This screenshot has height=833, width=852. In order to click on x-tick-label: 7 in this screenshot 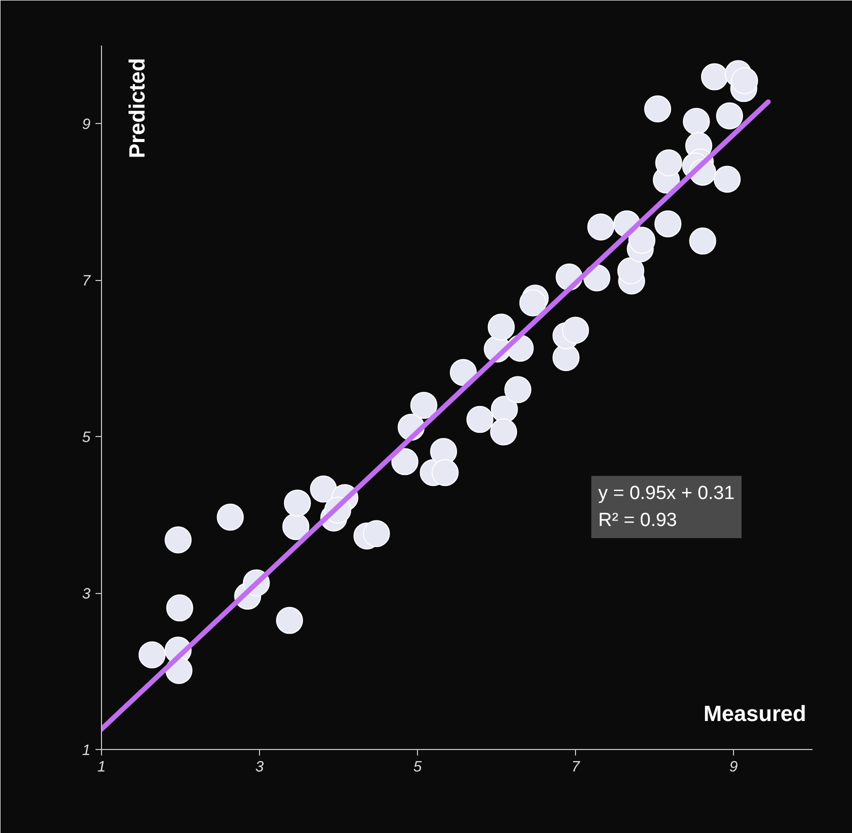, I will do `click(575, 767)`.